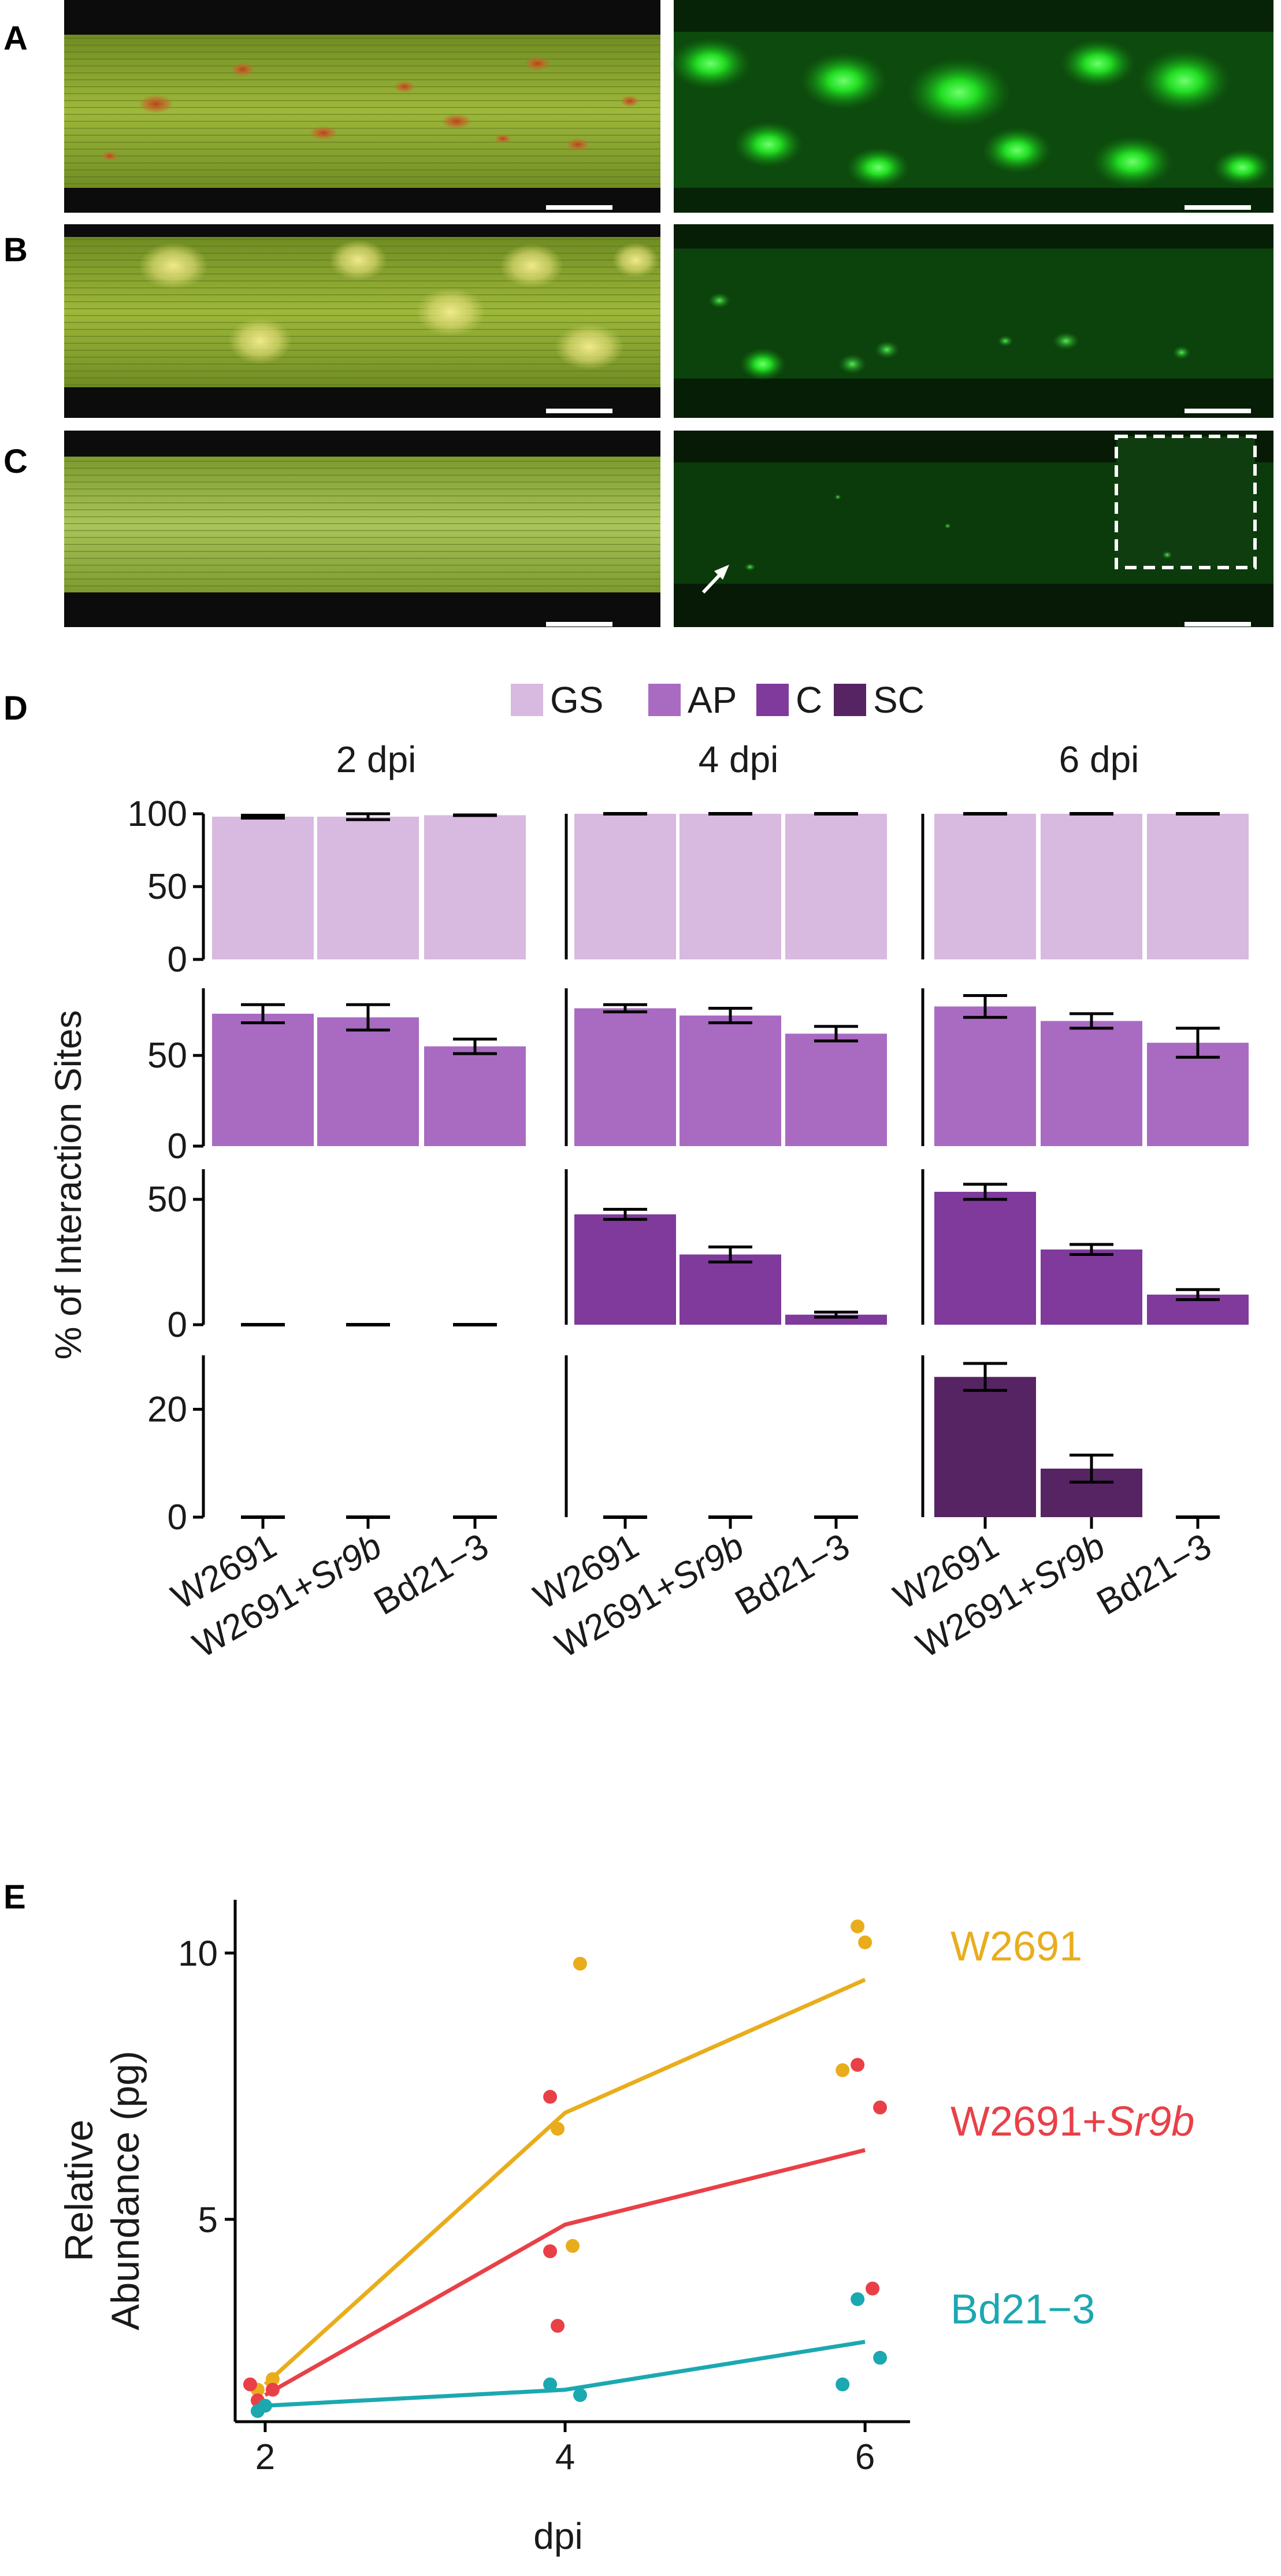 This screenshot has height=2576, width=1281. I want to click on legend-label-c: C, so click(809, 700).